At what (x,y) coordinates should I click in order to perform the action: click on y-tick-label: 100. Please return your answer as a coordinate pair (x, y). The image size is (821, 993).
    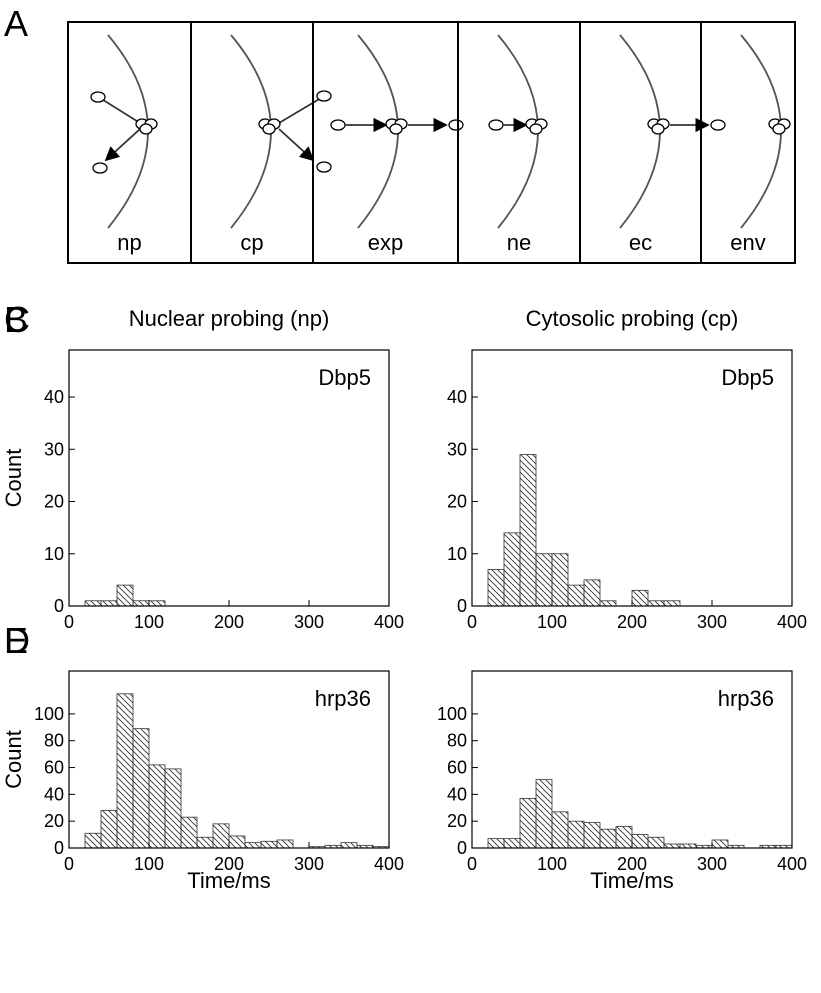
    Looking at the image, I should click on (452, 714).